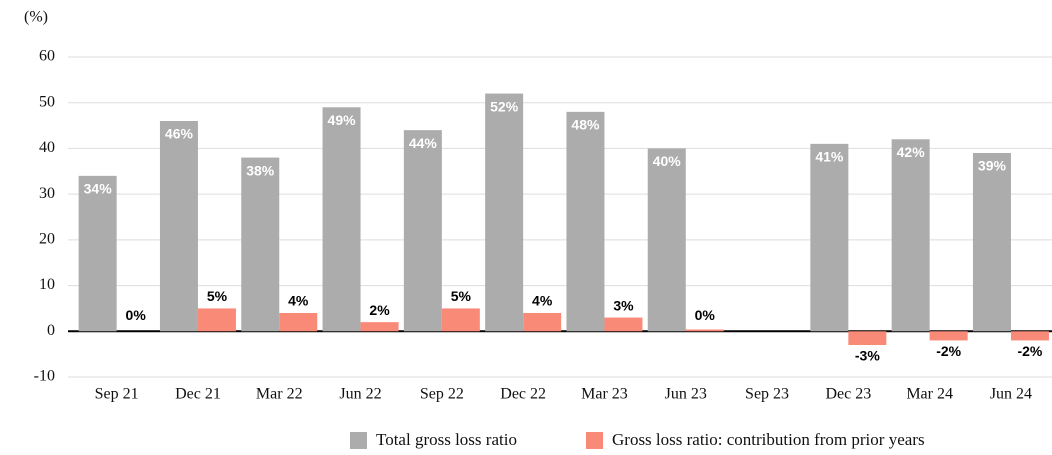 Image resolution: width=1052 pixels, height=455 pixels. I want to click on value-label: 49%, so click(342, 120).